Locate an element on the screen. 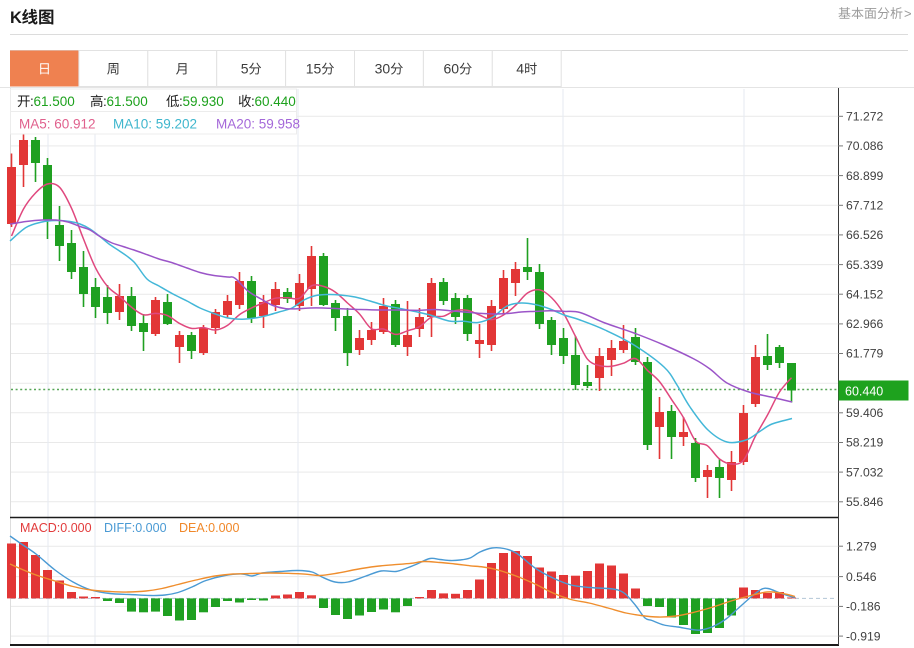 Image resolution: width=914 pixels, height=648 pixels. svg-text: 5 is located at coordinates (245, 69).